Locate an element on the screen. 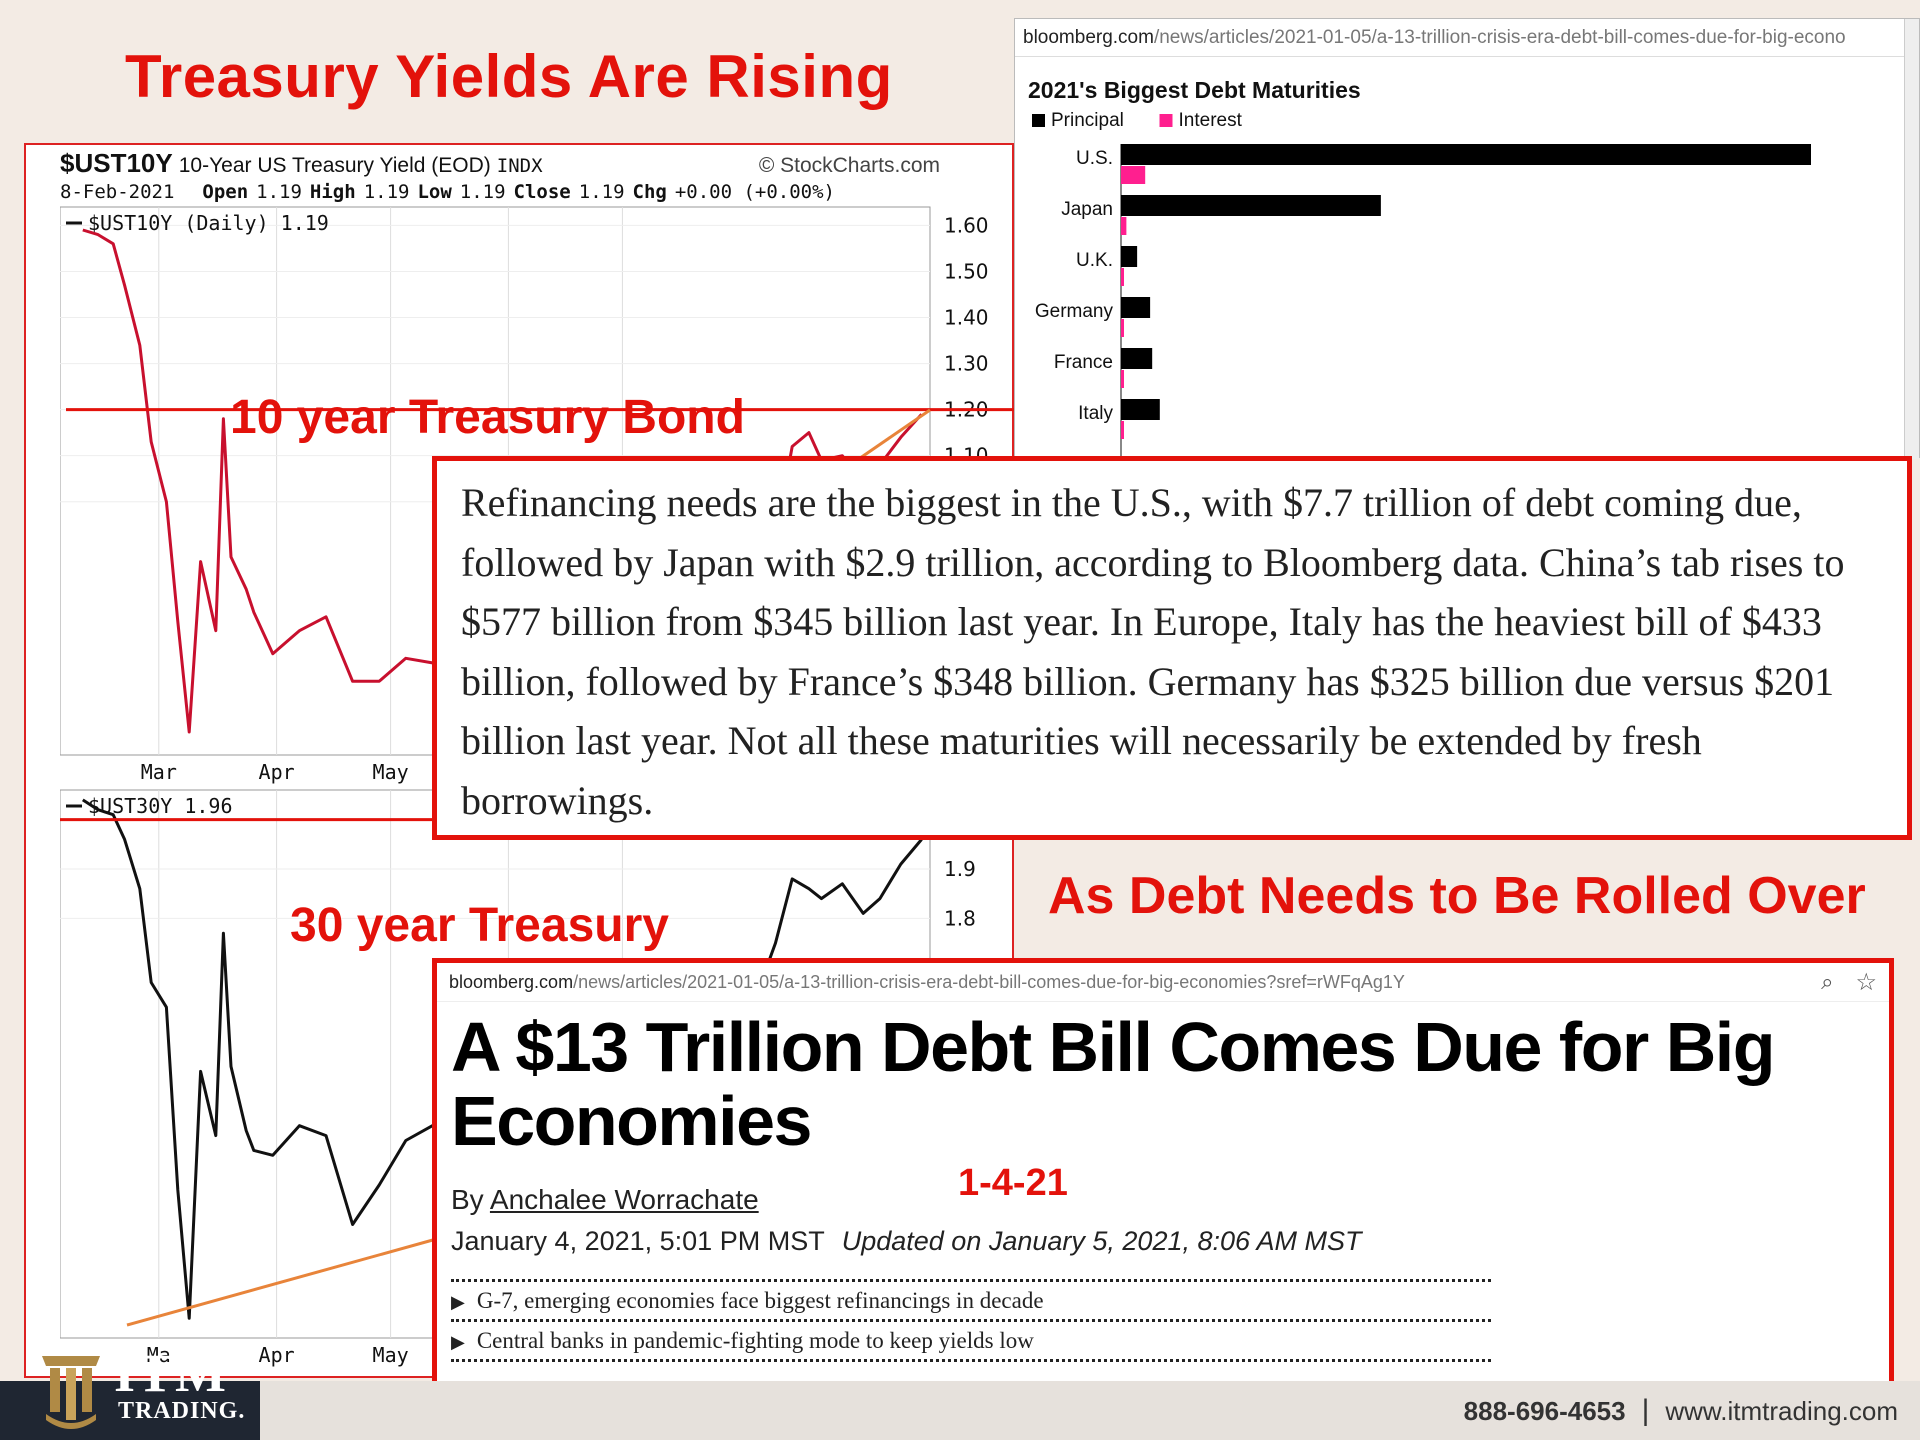 The image size is (1920, 1440). article-address-domain: bloomberg.com is located at coordinates (511, 981).